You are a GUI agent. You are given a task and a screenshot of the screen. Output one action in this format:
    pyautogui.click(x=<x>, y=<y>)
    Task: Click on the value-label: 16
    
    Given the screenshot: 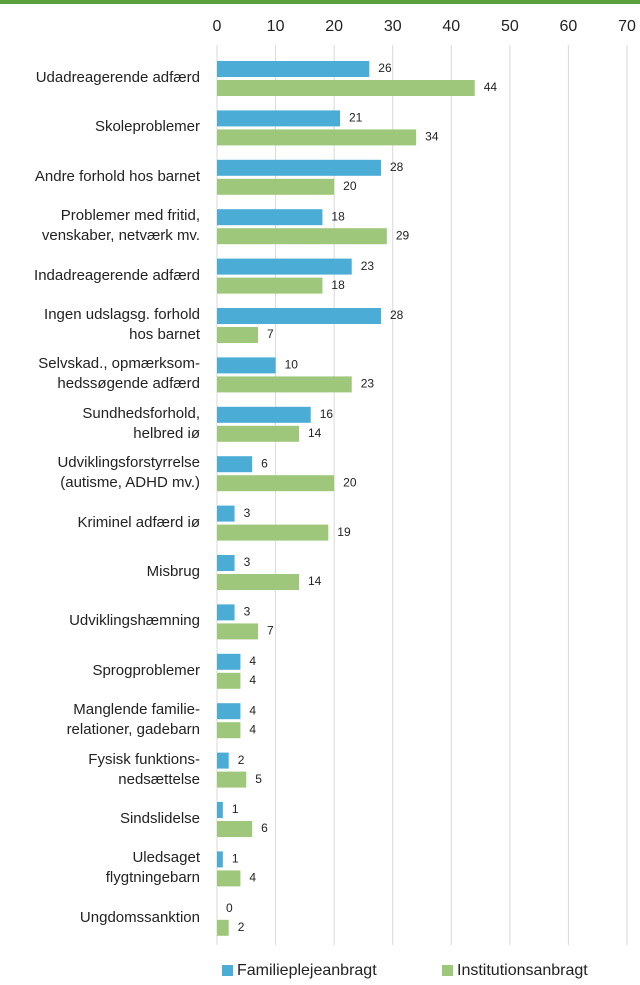 What is the action you would take?
    pyautogui.click(x=327, y=414)
    